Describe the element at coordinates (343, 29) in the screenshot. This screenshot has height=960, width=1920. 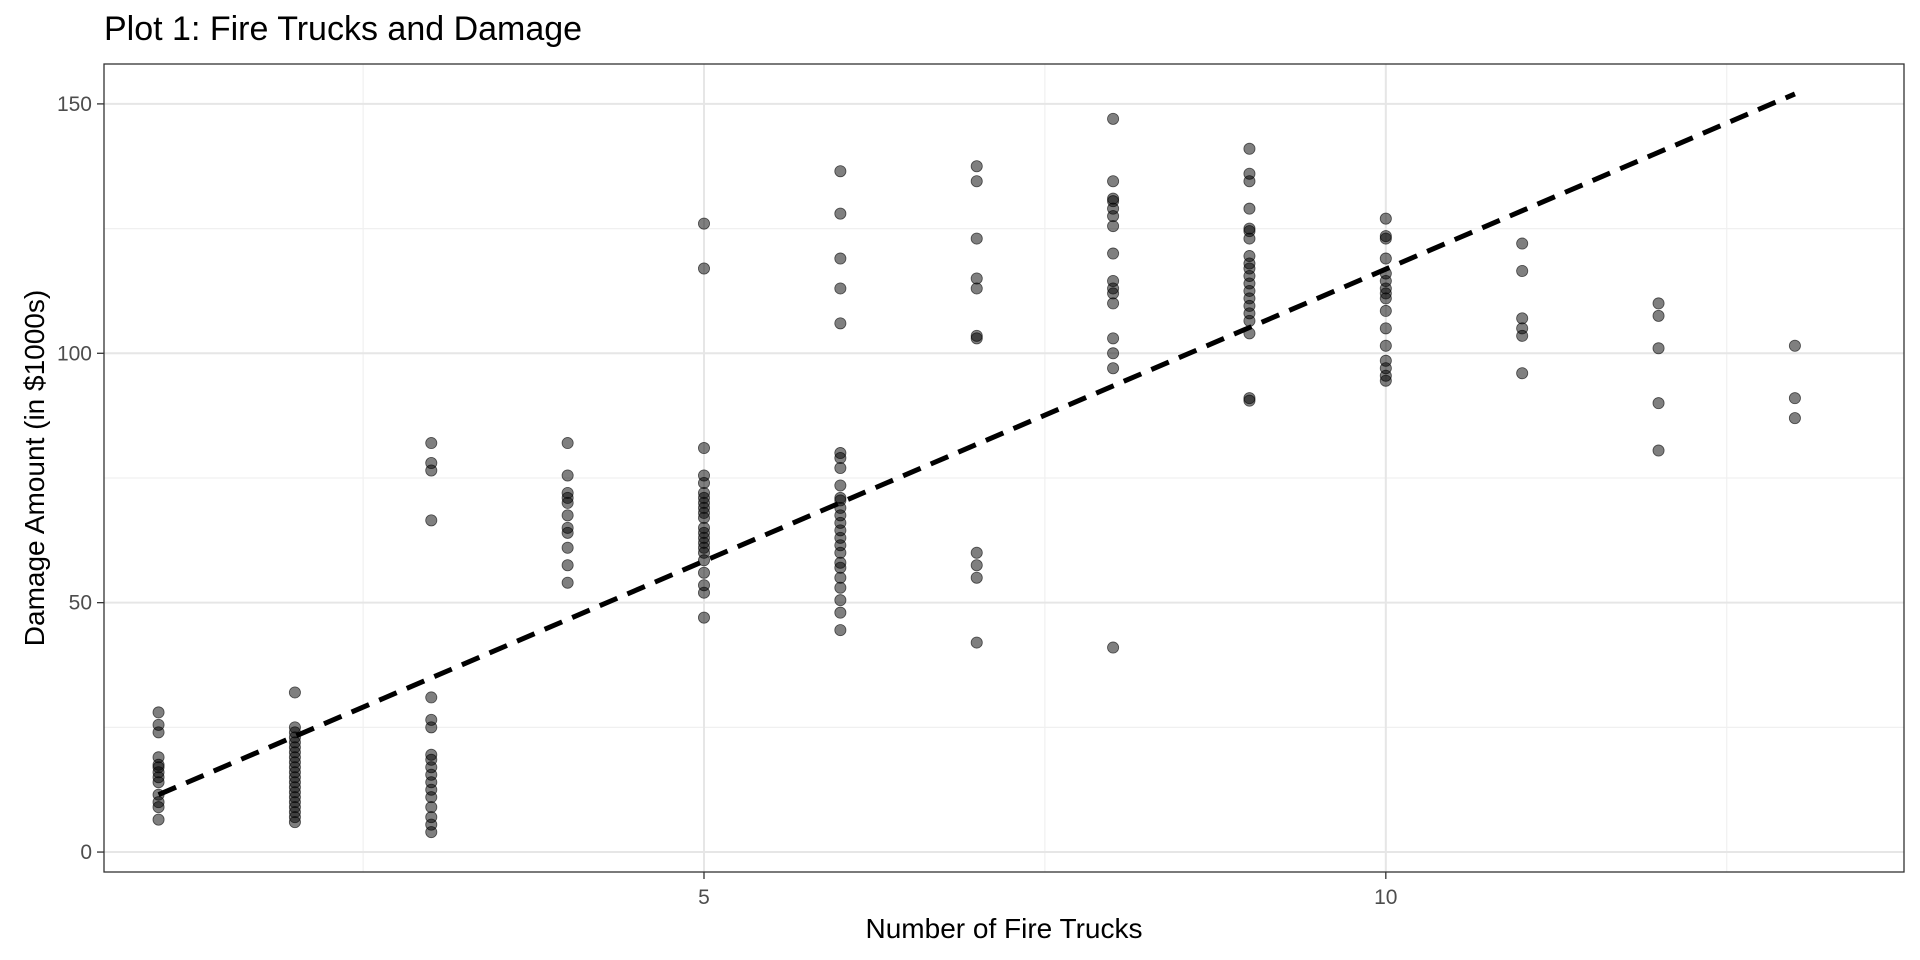
I see `chart-title: Plot 1: Fire Trucks and Damage` at that location.